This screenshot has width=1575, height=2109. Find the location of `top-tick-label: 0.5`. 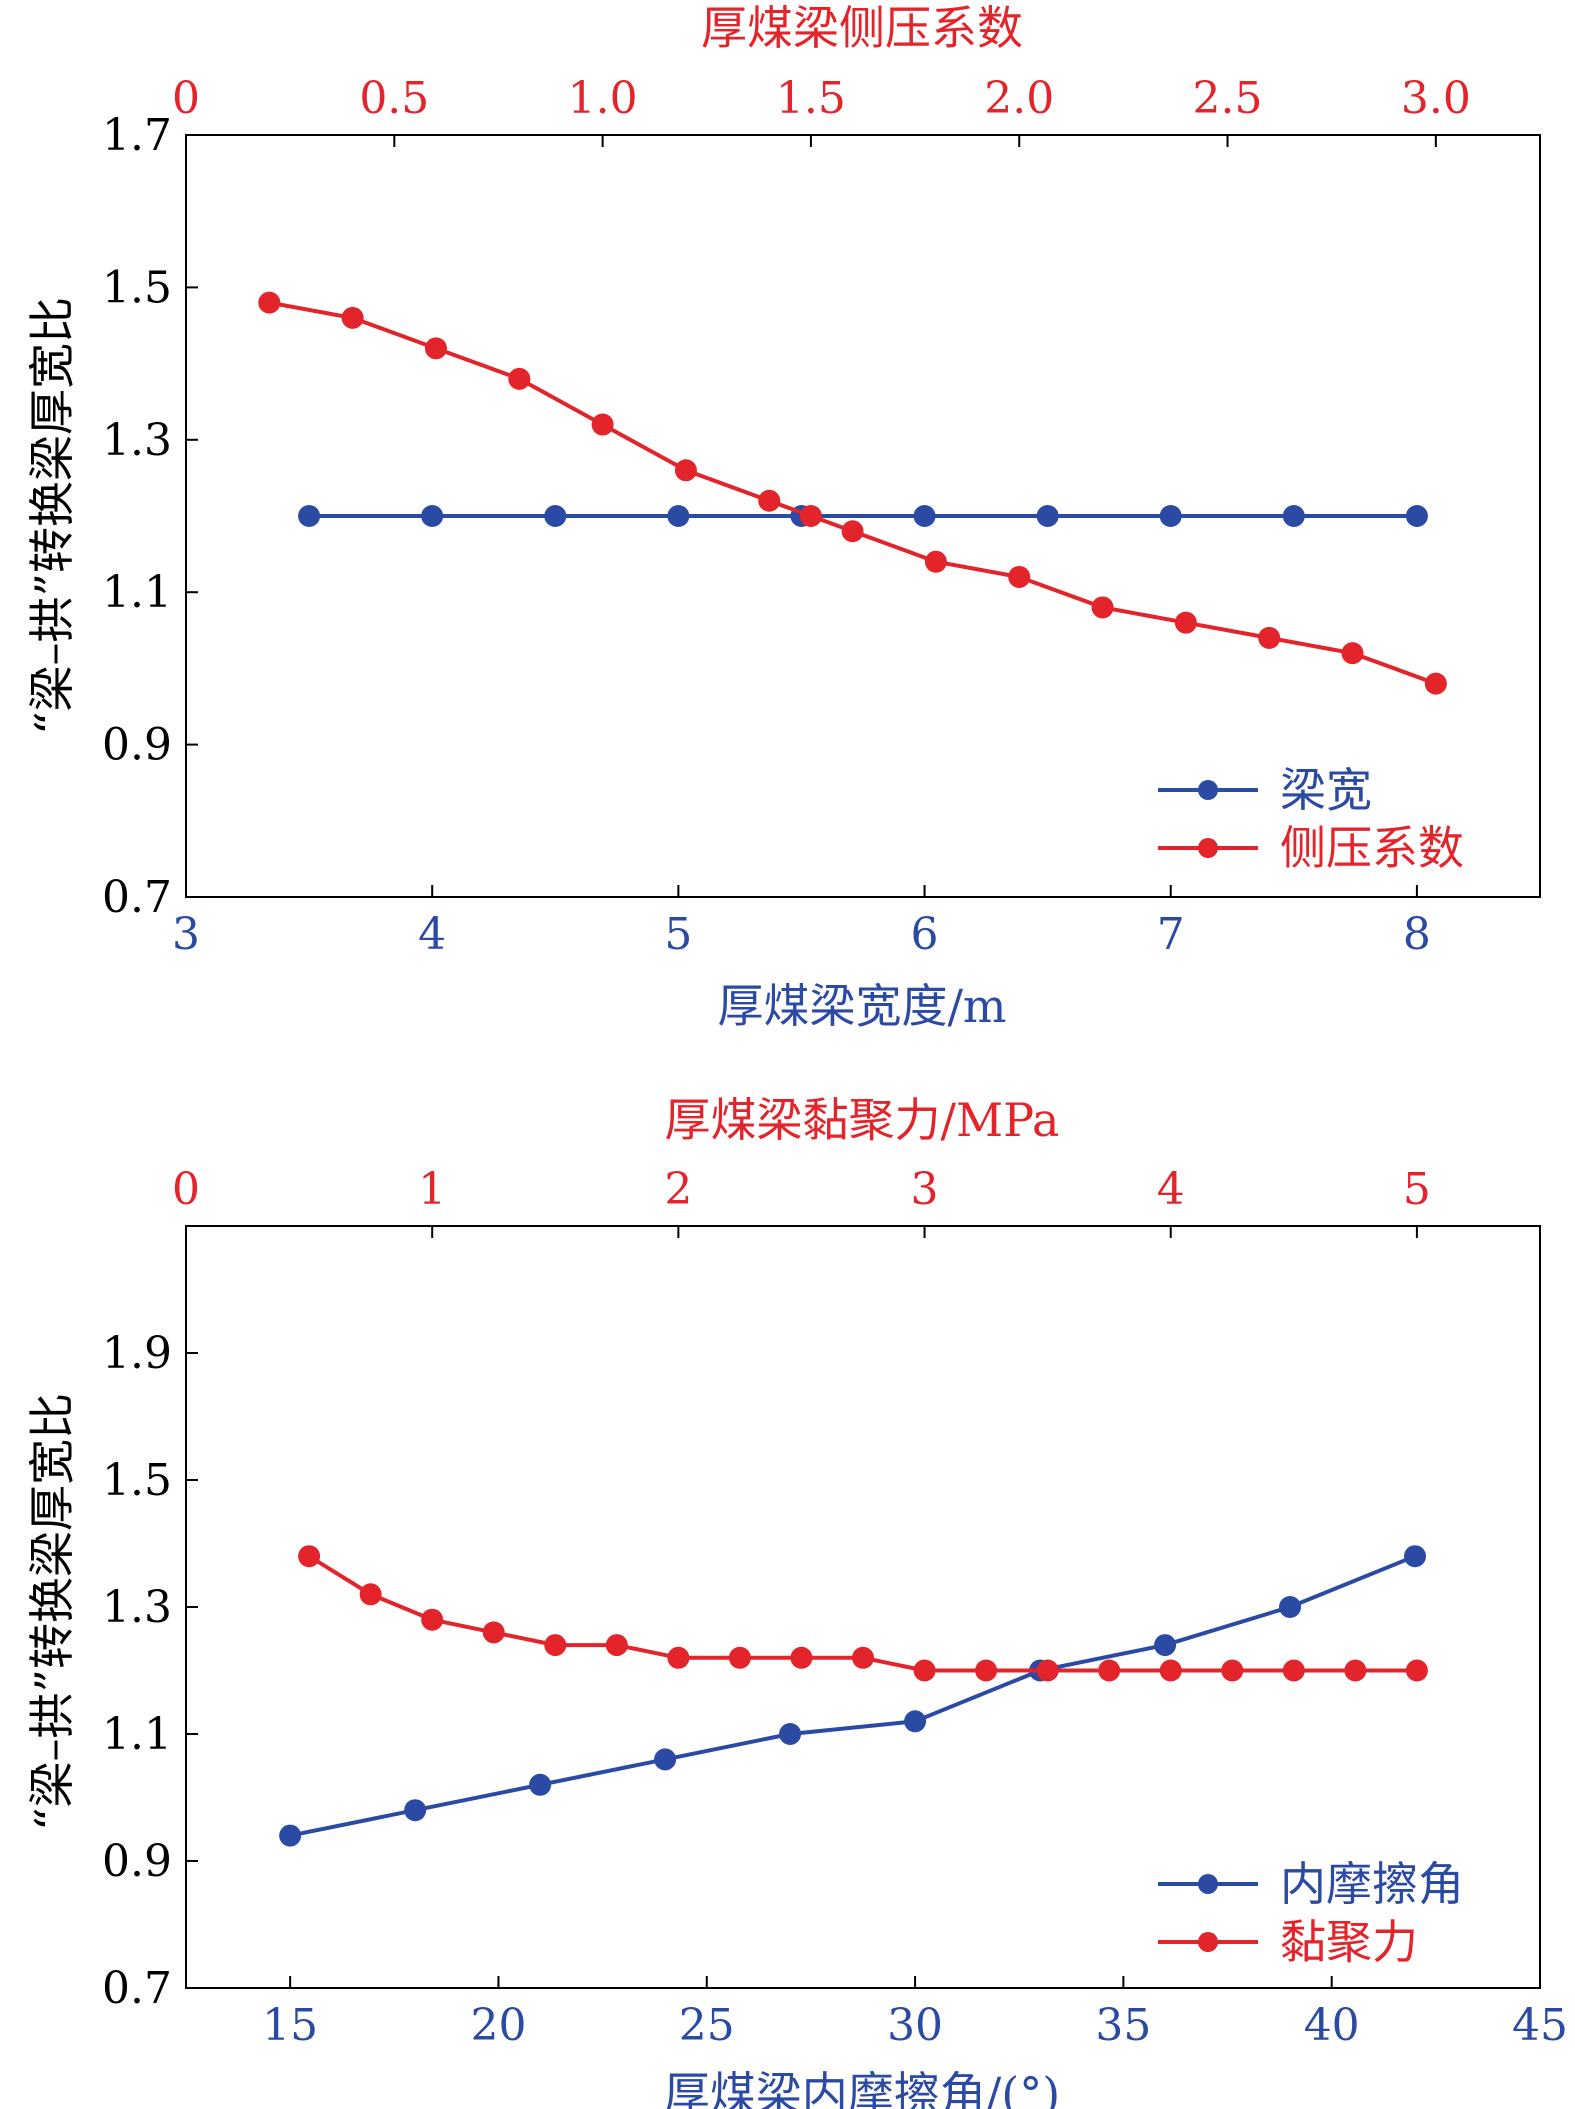

top-tick-label: 0.5 is located at coordinates (394, 98).